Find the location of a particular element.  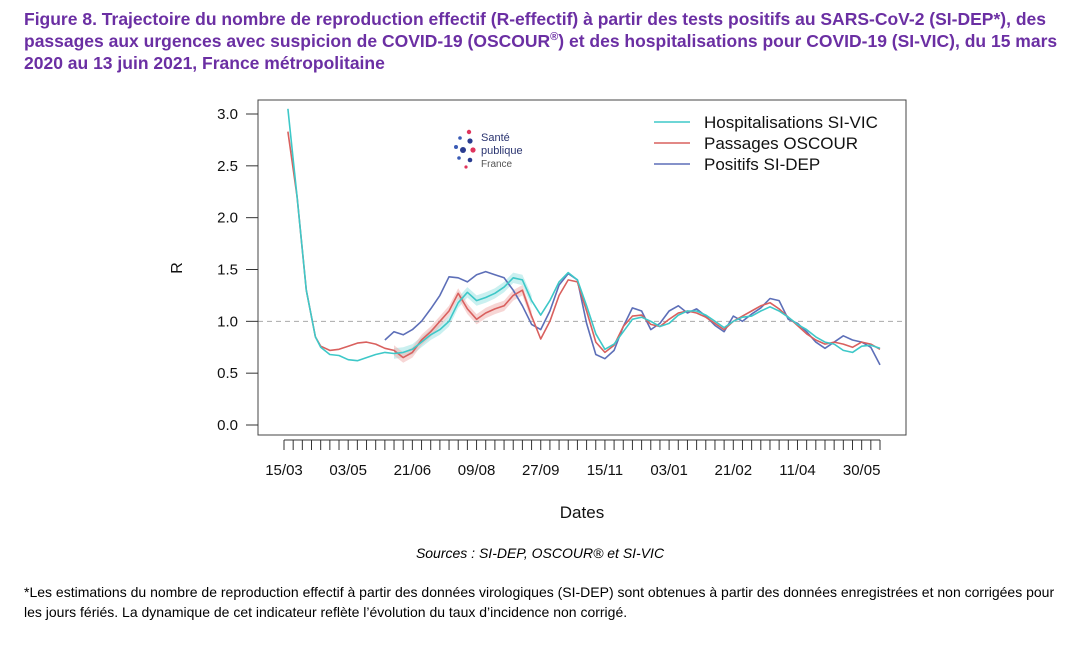

y-axis-label: R is located at coordinates (177, 268).